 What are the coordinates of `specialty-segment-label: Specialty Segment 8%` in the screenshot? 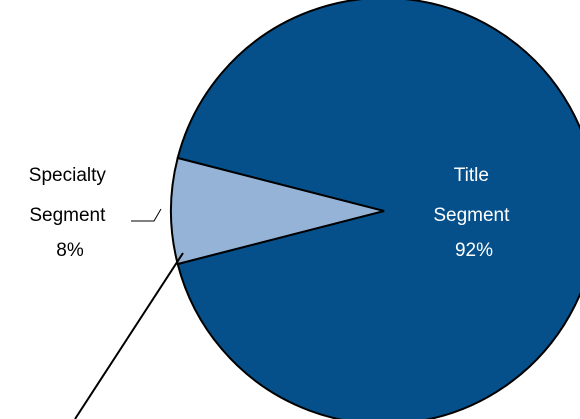 It's located at (70, 213).